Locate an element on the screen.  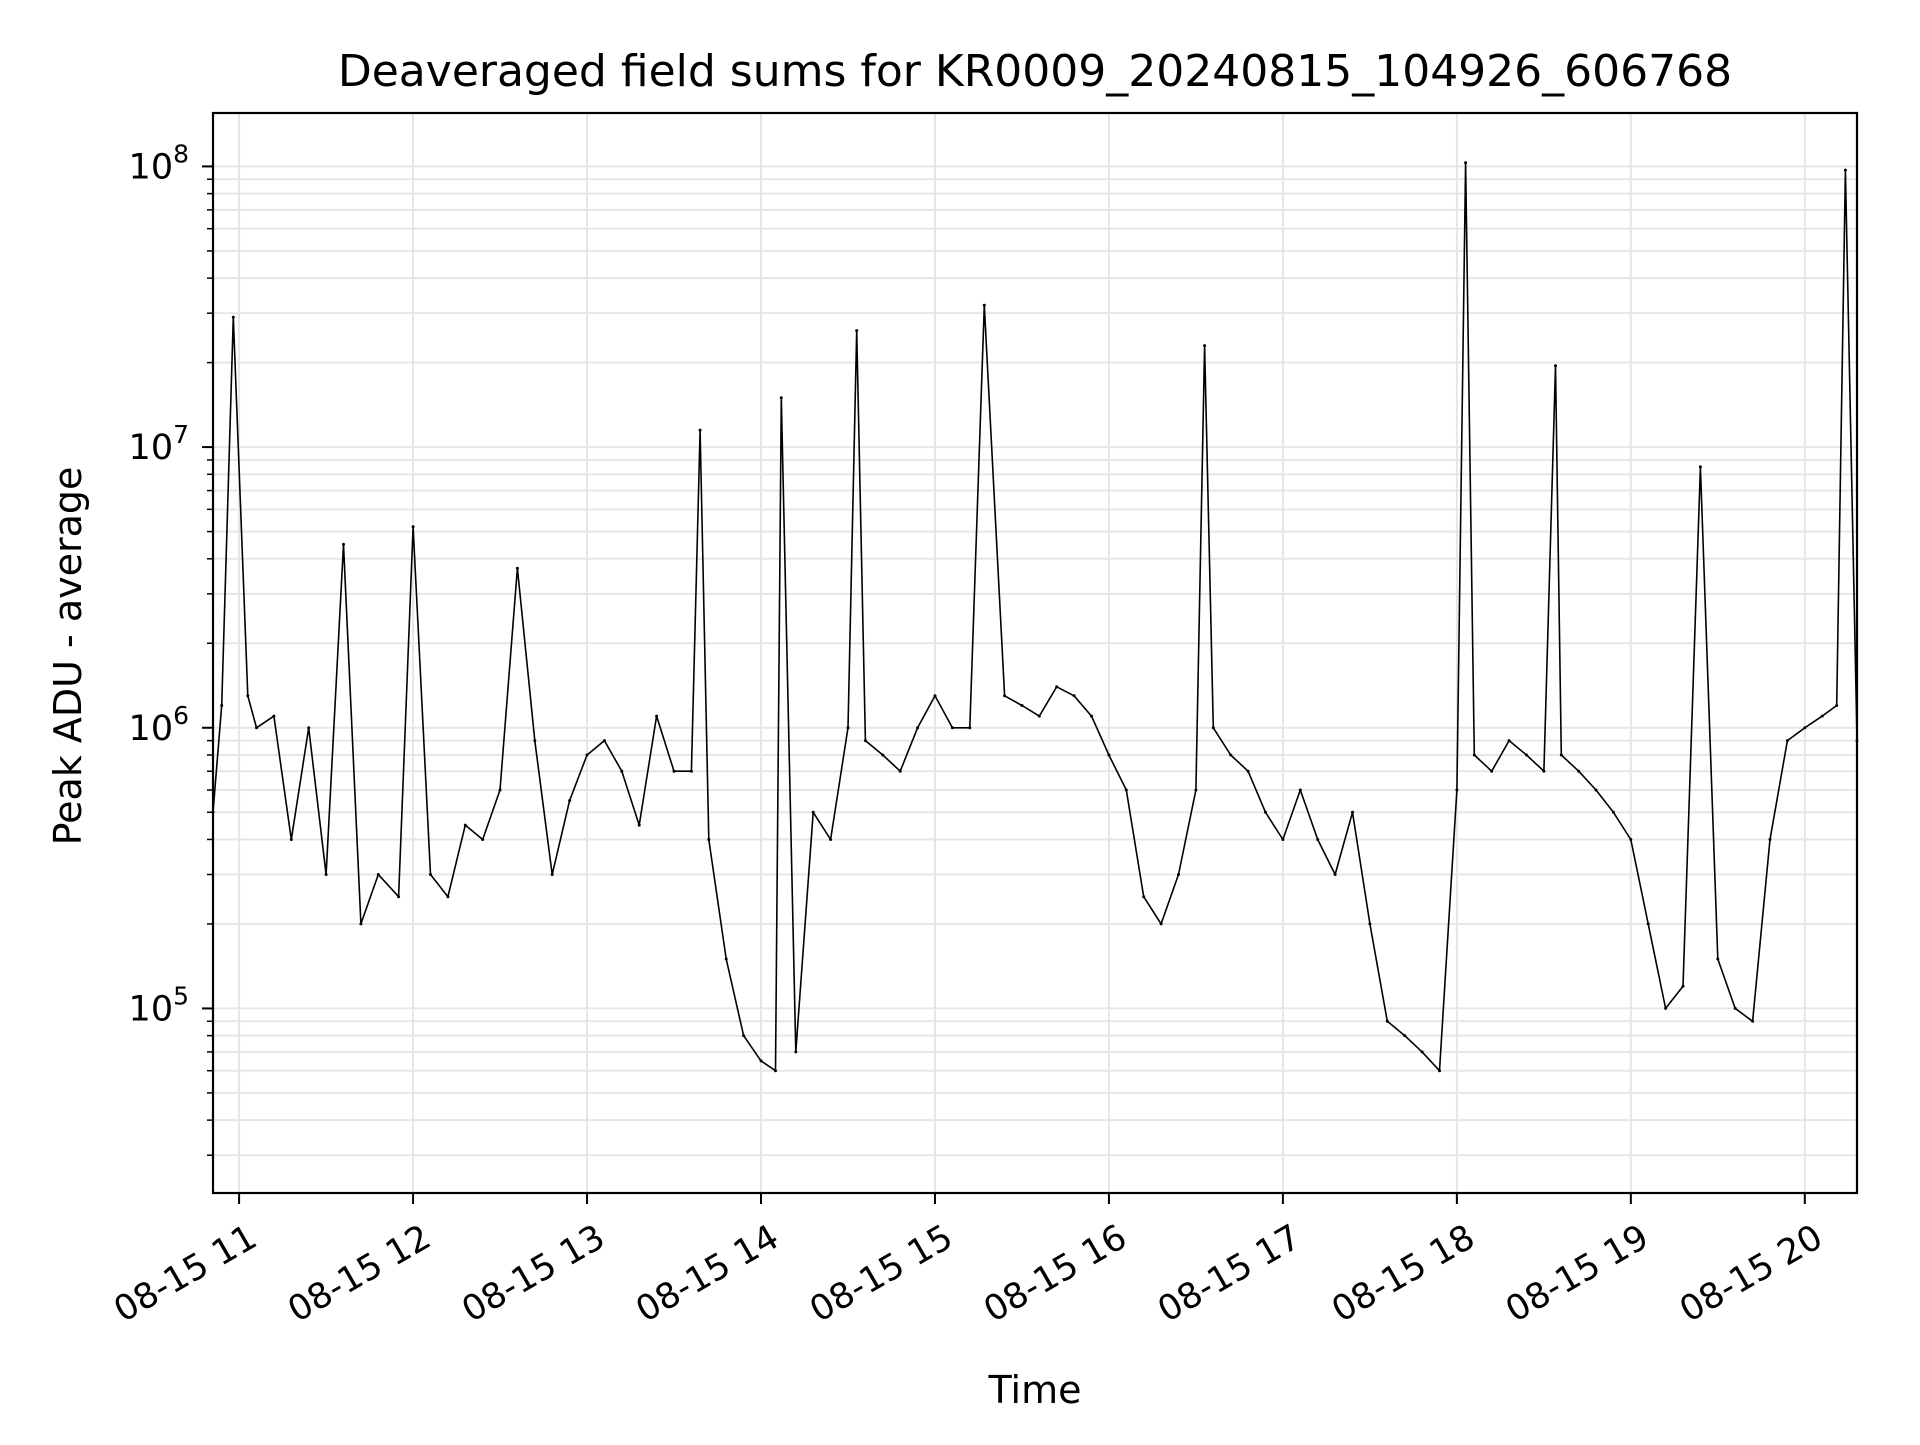
y-tick-label: 10⁷ is located at coordinates (159, 444).